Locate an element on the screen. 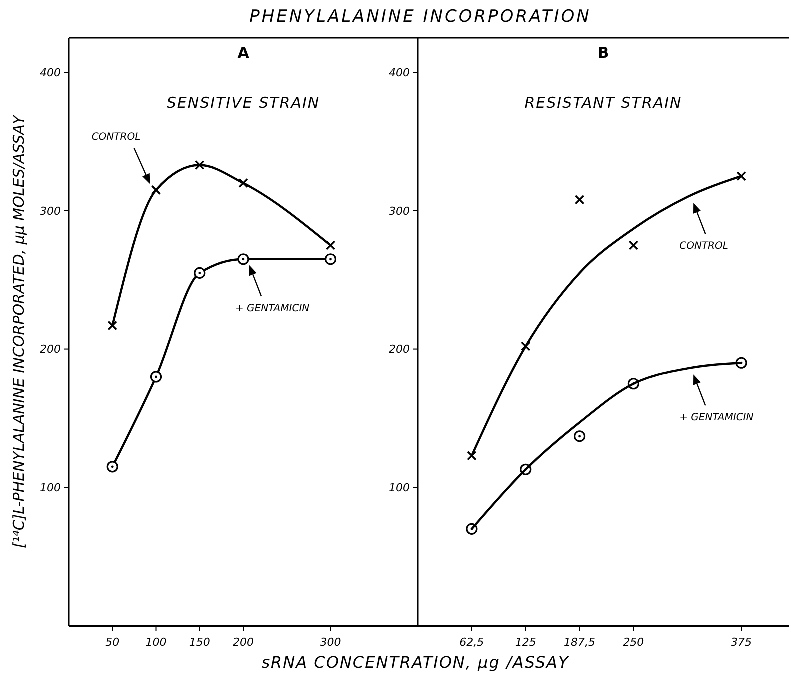 The height and width of the screenshot is (678, 791). x-tick-label: 150 is located at coordinates (199, 642).